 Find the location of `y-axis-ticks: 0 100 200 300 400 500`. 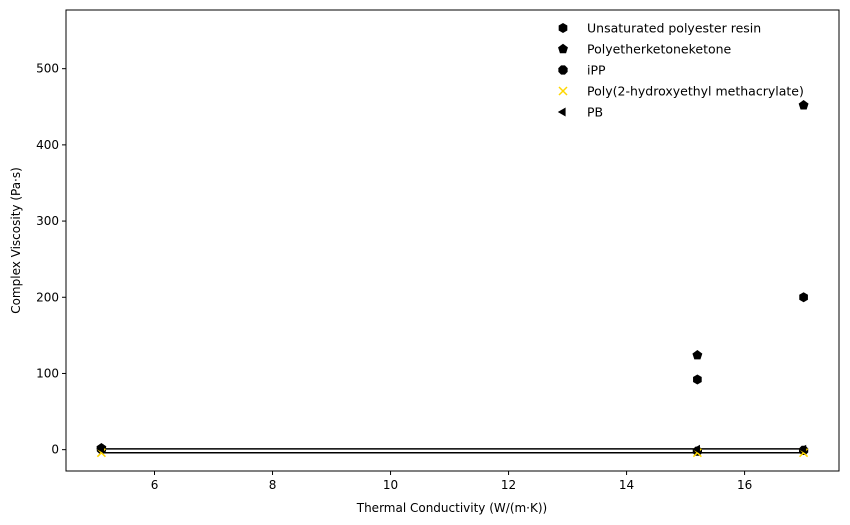

y-axis-ticks: 0 100 200 300 400 500 is located at coordinates (51, 259).